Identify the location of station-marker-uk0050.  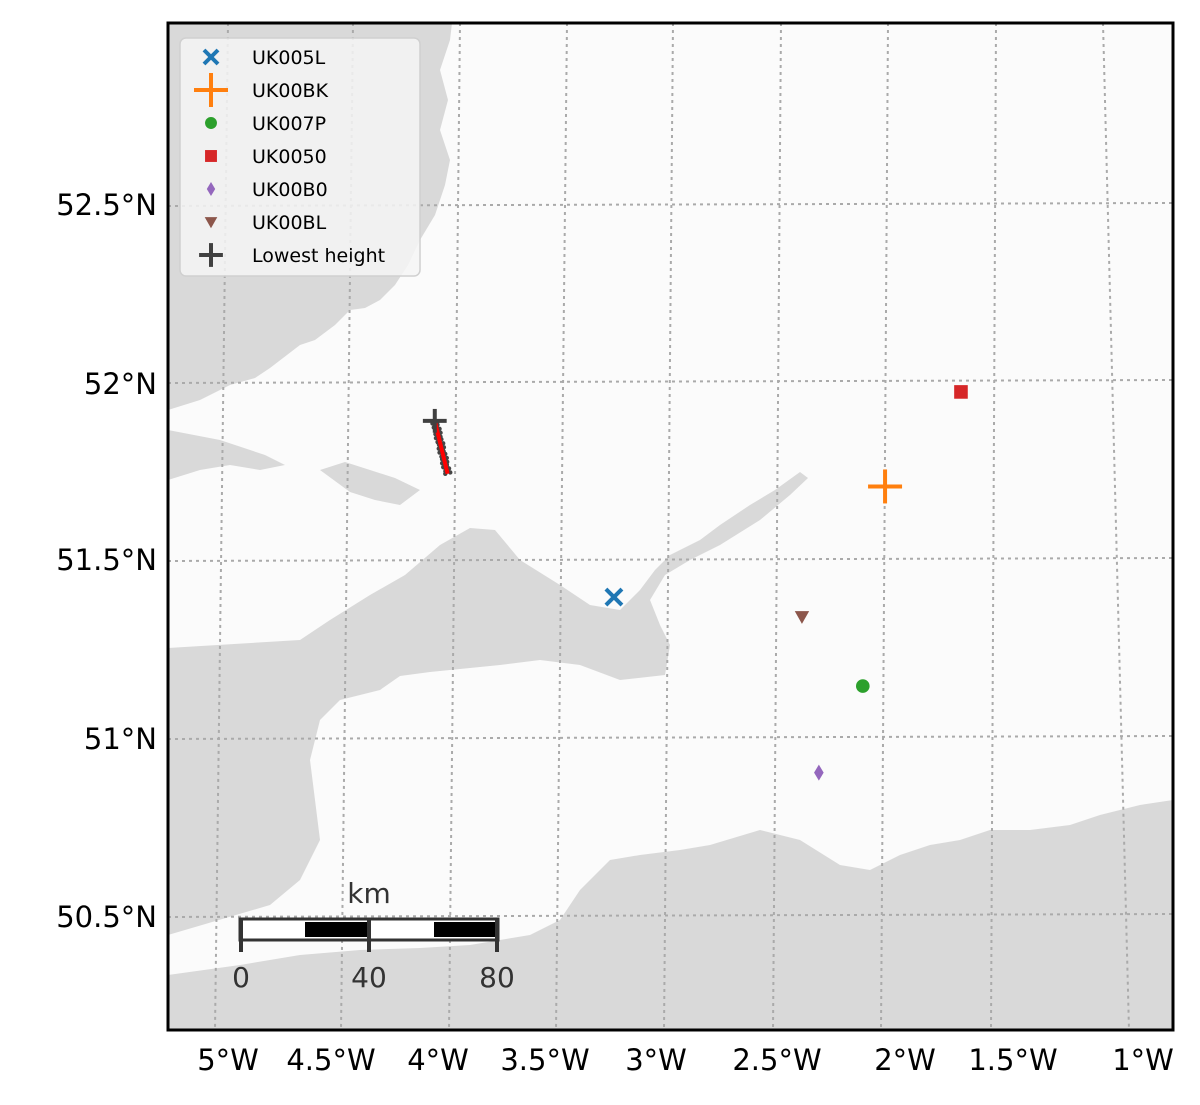
(961, 392).